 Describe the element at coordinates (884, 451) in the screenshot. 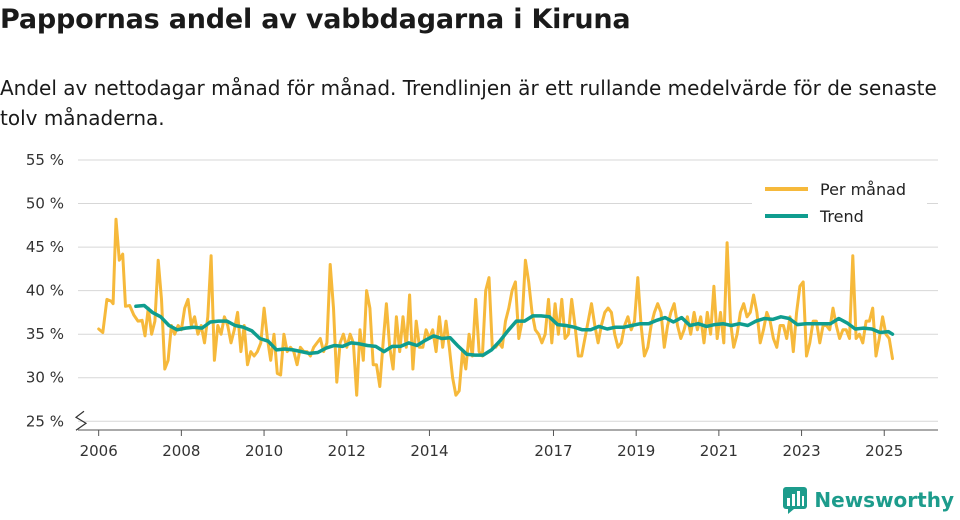

I see `x-tick-label: 2025` at that location.